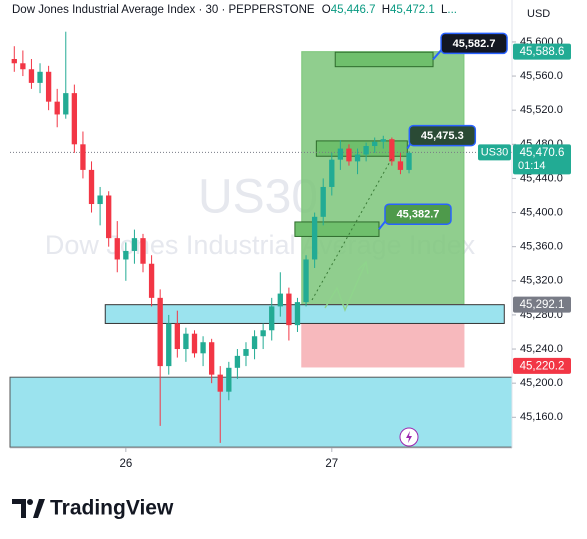 The width and height of the screenshot is (587, 539). What do you see at coordinates (541, 417) in the screenshot?
I see `y-tick-label: 45,160.0` at bounding box center [541, 417].